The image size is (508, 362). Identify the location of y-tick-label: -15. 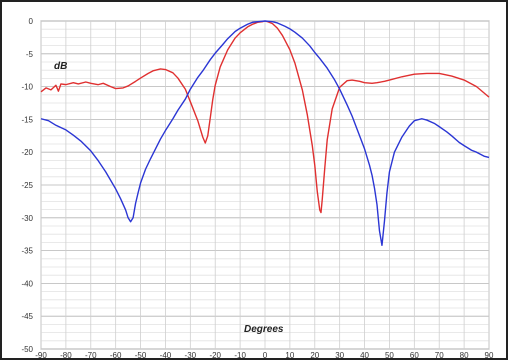
(27, 119).